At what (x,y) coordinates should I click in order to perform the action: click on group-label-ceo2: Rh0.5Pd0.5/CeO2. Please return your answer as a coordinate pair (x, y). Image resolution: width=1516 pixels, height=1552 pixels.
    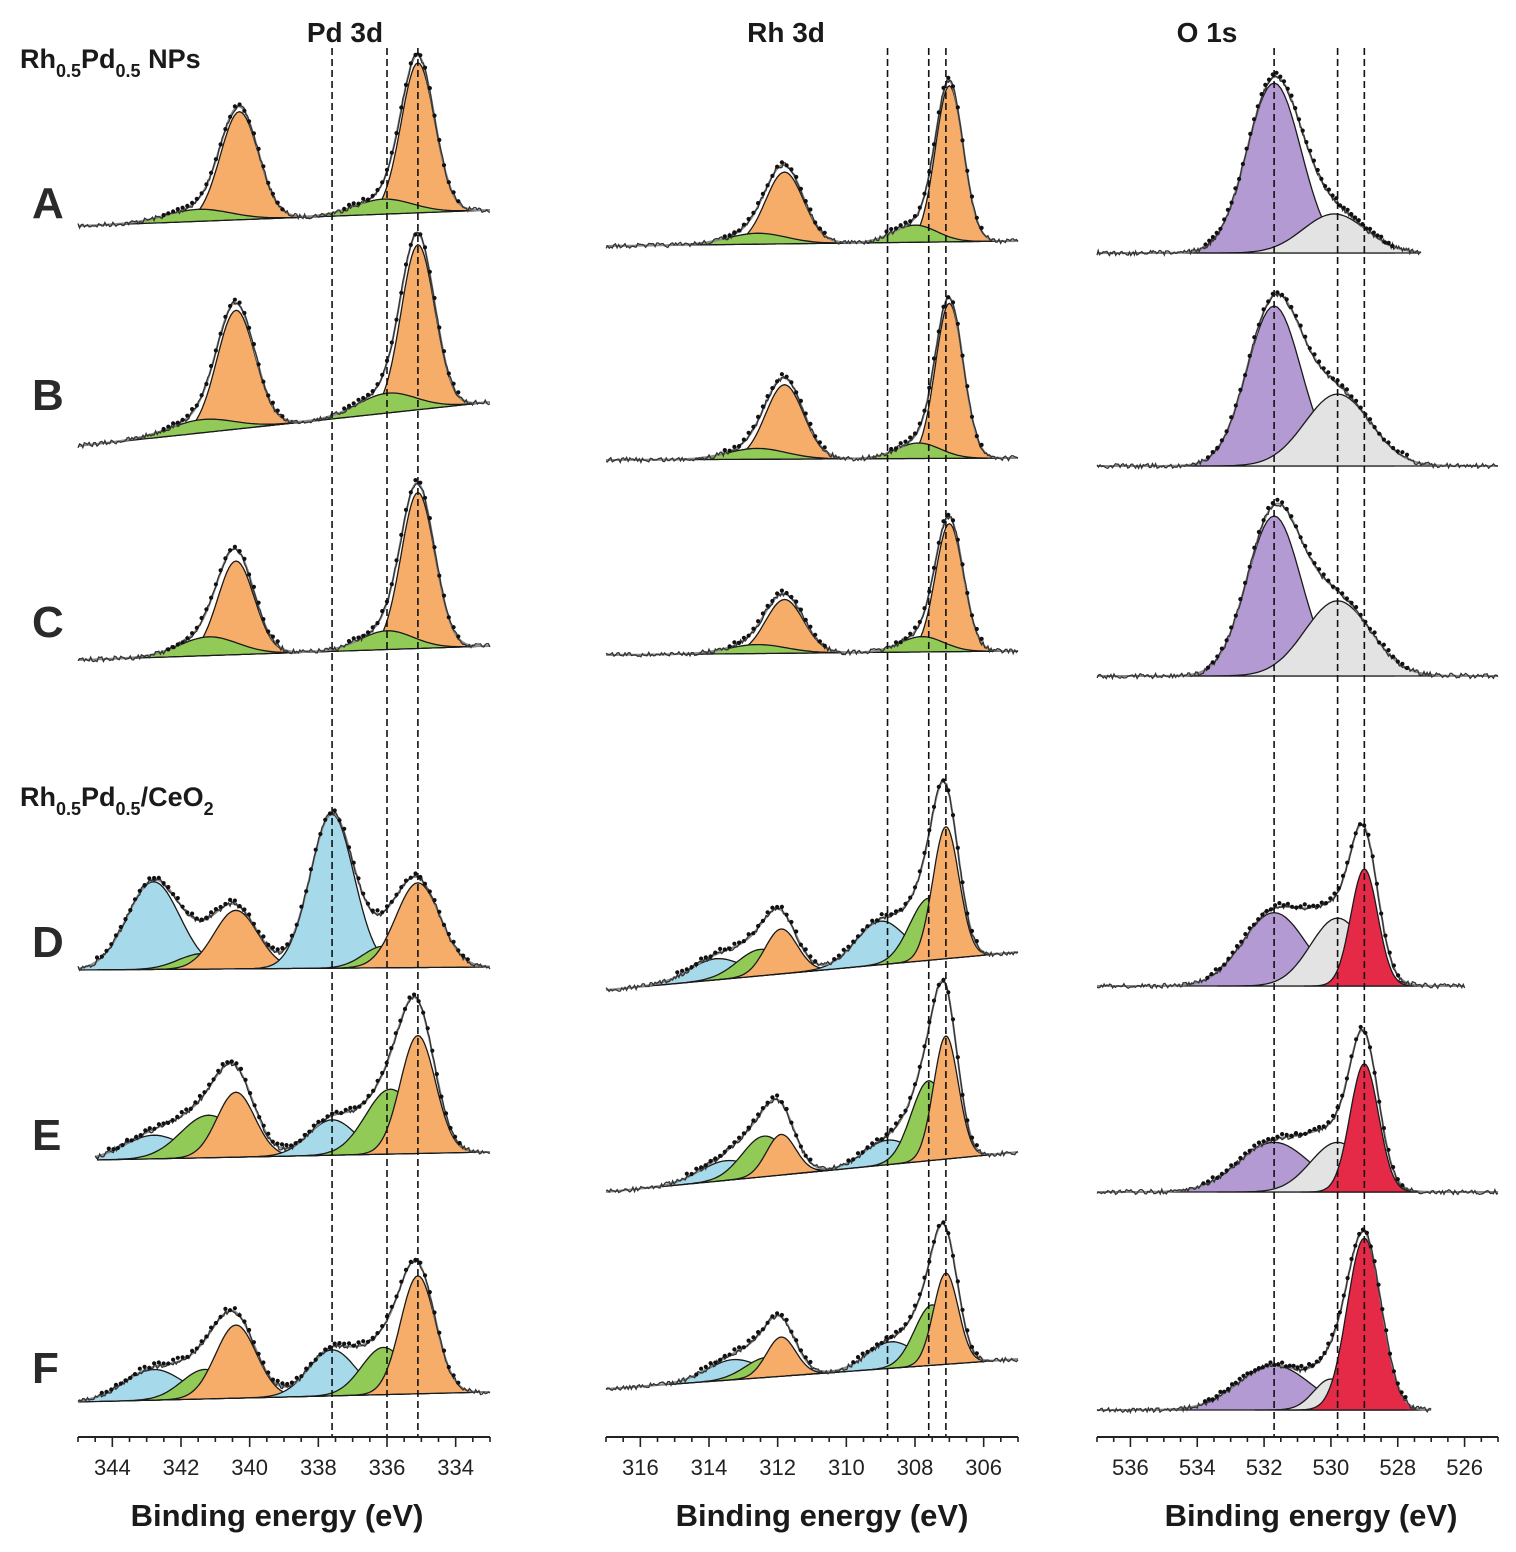
    Looking at the image, I should click on (117, 800).